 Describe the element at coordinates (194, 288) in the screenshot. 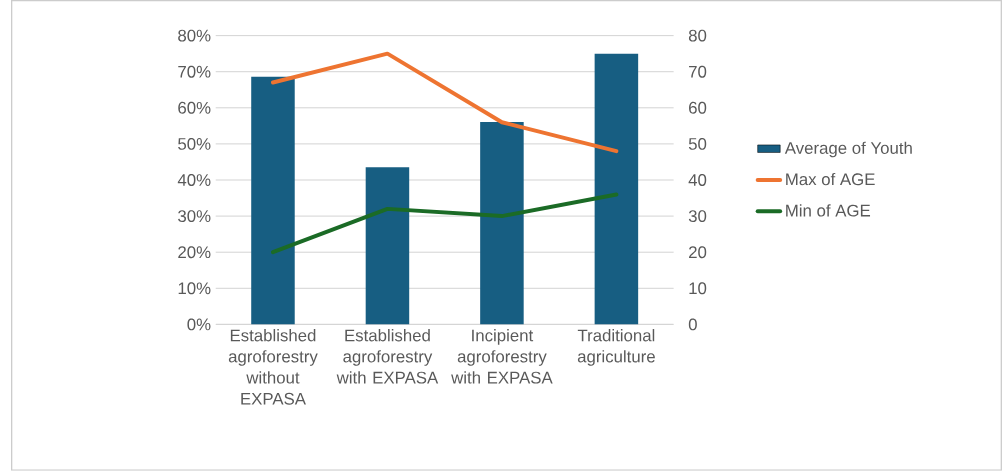

I see `y-tick-label: 10%` at that location.